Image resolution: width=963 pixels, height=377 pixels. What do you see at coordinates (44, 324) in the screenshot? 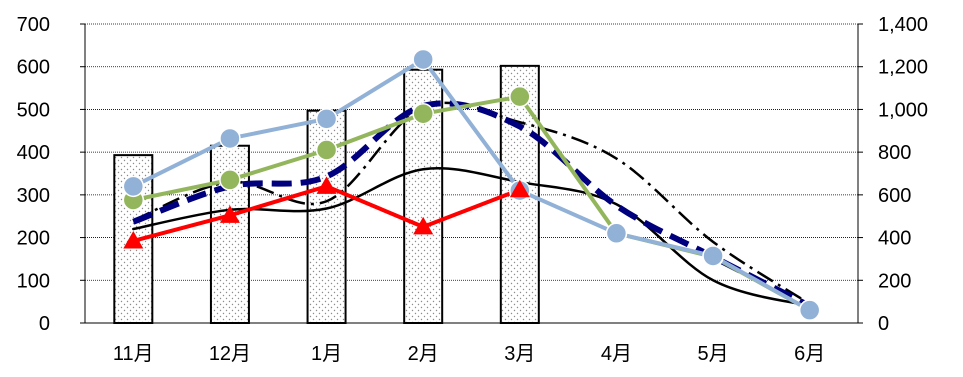
I see `left-tick-label: 0` at bounding box center [44, 324].